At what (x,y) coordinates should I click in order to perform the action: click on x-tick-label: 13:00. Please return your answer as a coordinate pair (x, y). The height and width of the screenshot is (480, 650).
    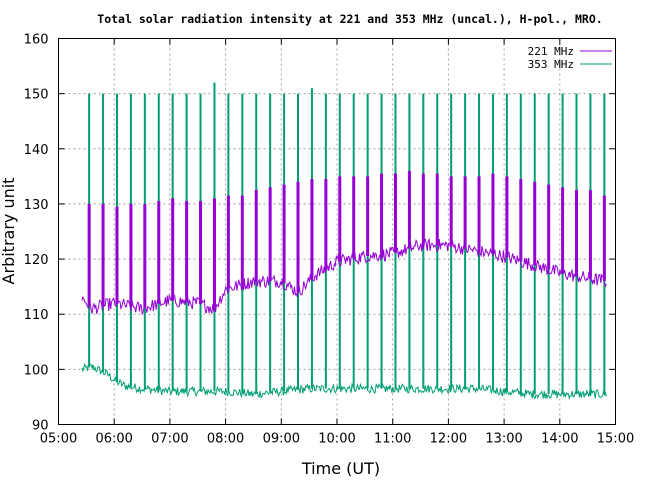
    Looking at the image, I should click on (503, 439).